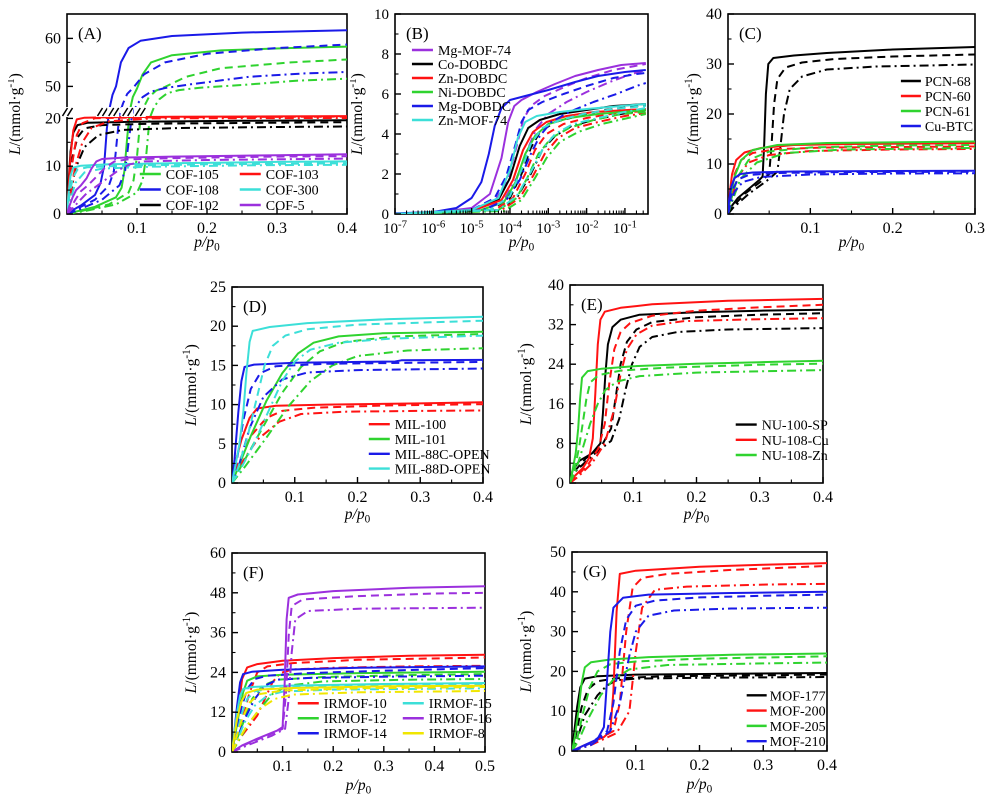 The height and width of the screenshot is (810, 1000). I want to click on y-tick-label: 8, so click(386, 55).